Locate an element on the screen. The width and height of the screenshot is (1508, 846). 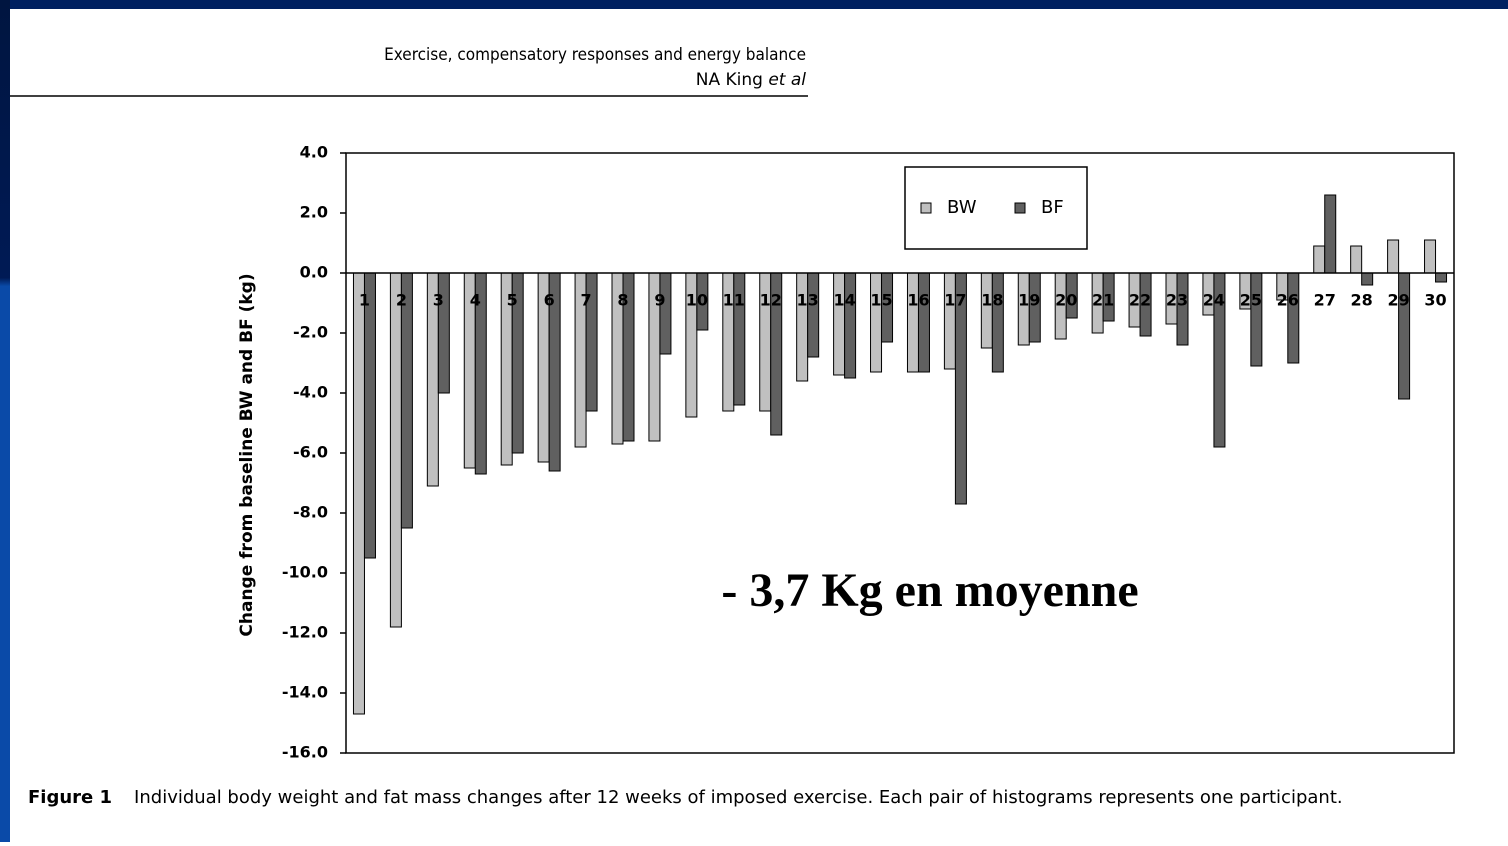
legend-box is located at coordinates (996, 208).